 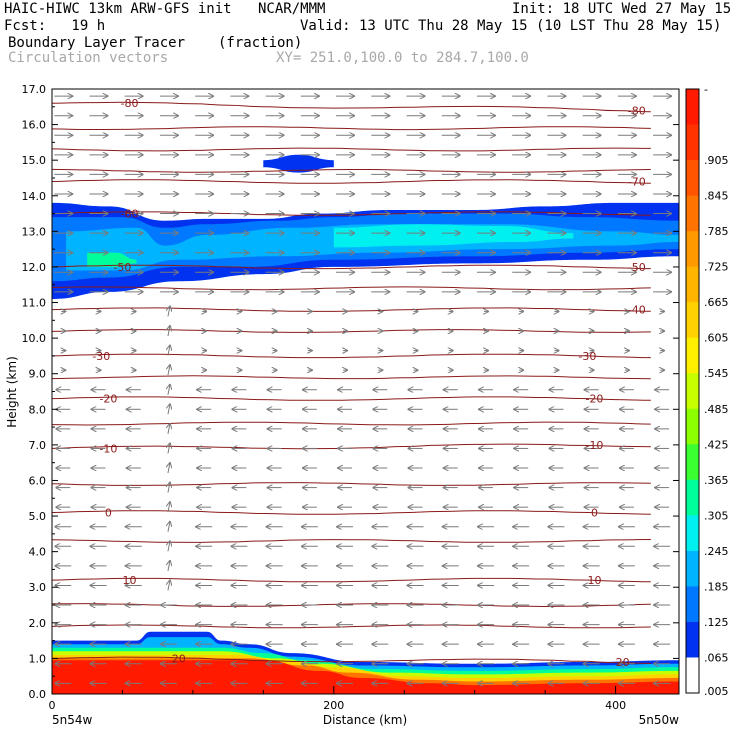 What do you see at coordinates (34, 160) in the screenshot?
I see `y-tick-label: 15.0` at bounding box center [34, 160].